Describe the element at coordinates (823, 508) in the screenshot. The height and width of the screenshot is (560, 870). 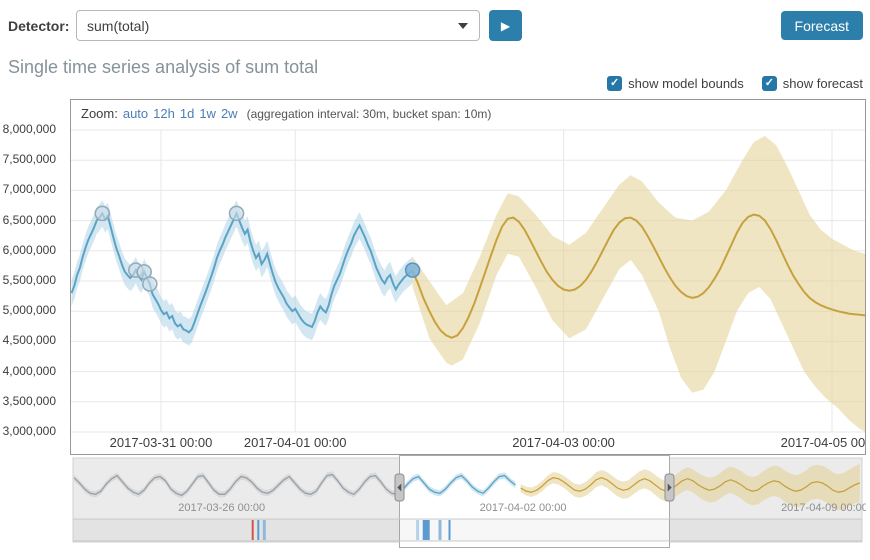
I see `context-date-label: 2017-04-09 00:00` at that location.